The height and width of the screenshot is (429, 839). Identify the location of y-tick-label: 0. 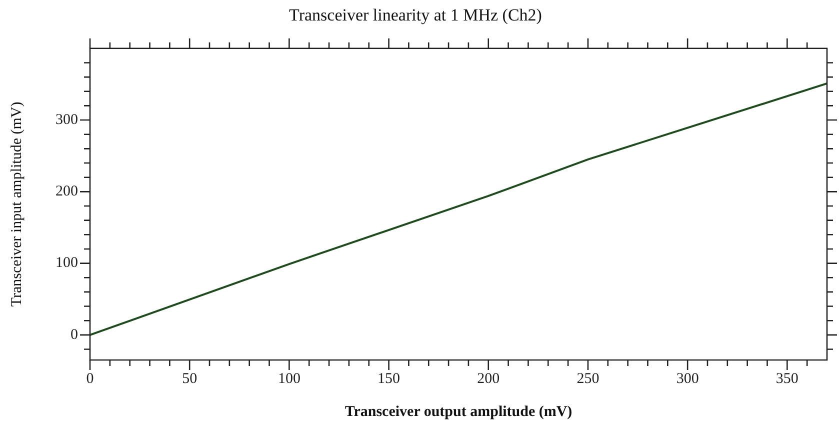
(74, 334).